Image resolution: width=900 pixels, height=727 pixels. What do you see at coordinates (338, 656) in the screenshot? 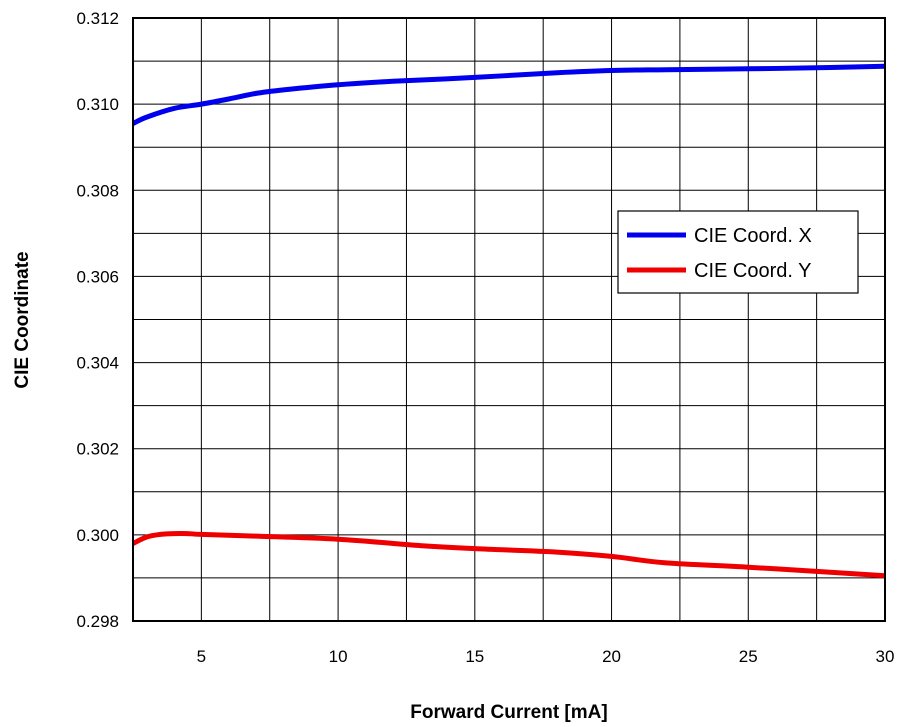
I see `x-tick-label: 10` at bounding box center [338, 656].